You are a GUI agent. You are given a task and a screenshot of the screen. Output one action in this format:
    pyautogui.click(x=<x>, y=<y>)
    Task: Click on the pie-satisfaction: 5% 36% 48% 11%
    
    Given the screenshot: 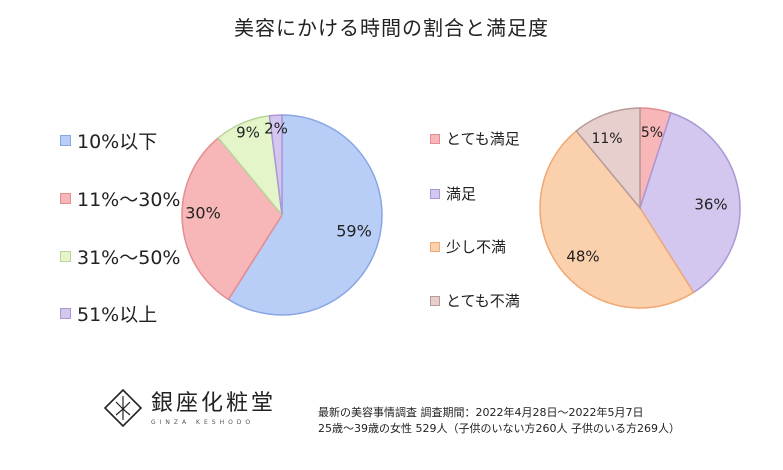 What is the action you would take?
    pyautogui.click(x=640, y=208)
    